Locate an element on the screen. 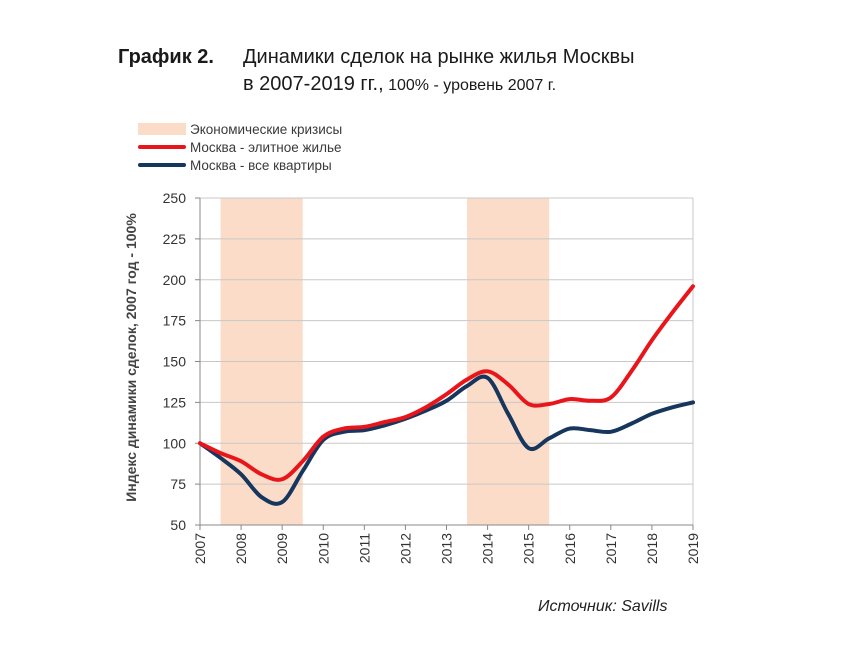  y-tick-label-250: 250 is located at coordinates (175, 198).